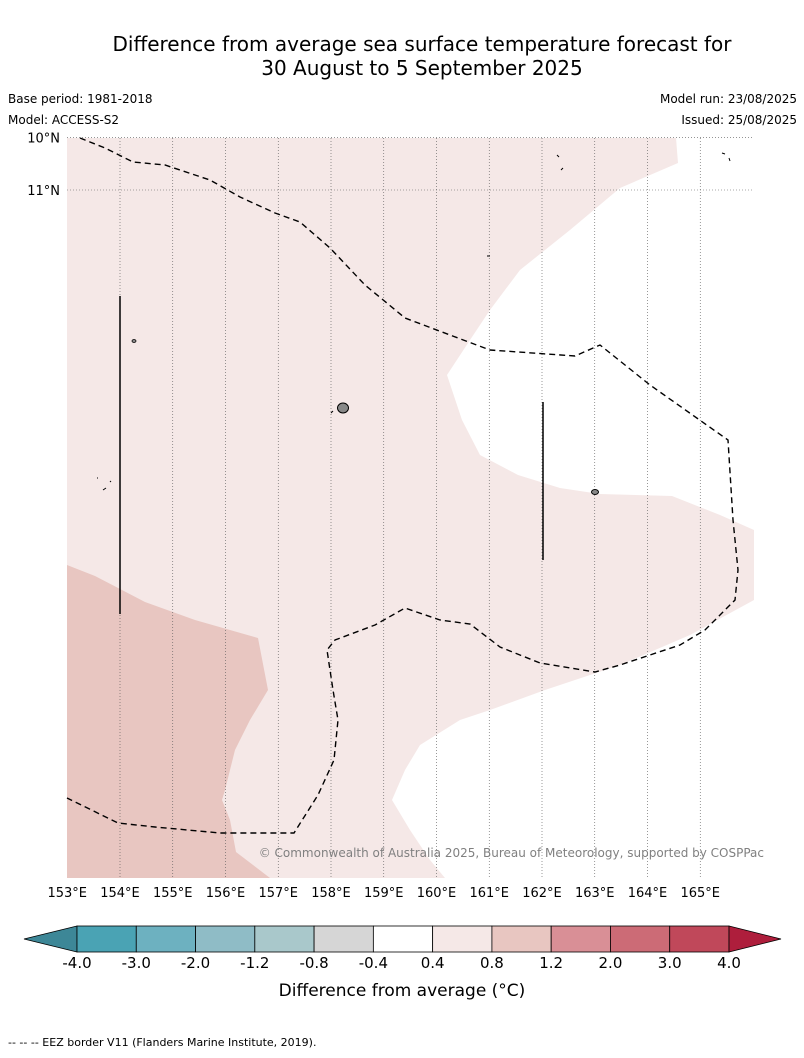 This screenshot has width=804, height=1058. Describe the element at coordinates (64, 120) in the screenshot. I see `model-name: Model: ACCESS-S2` at that location.